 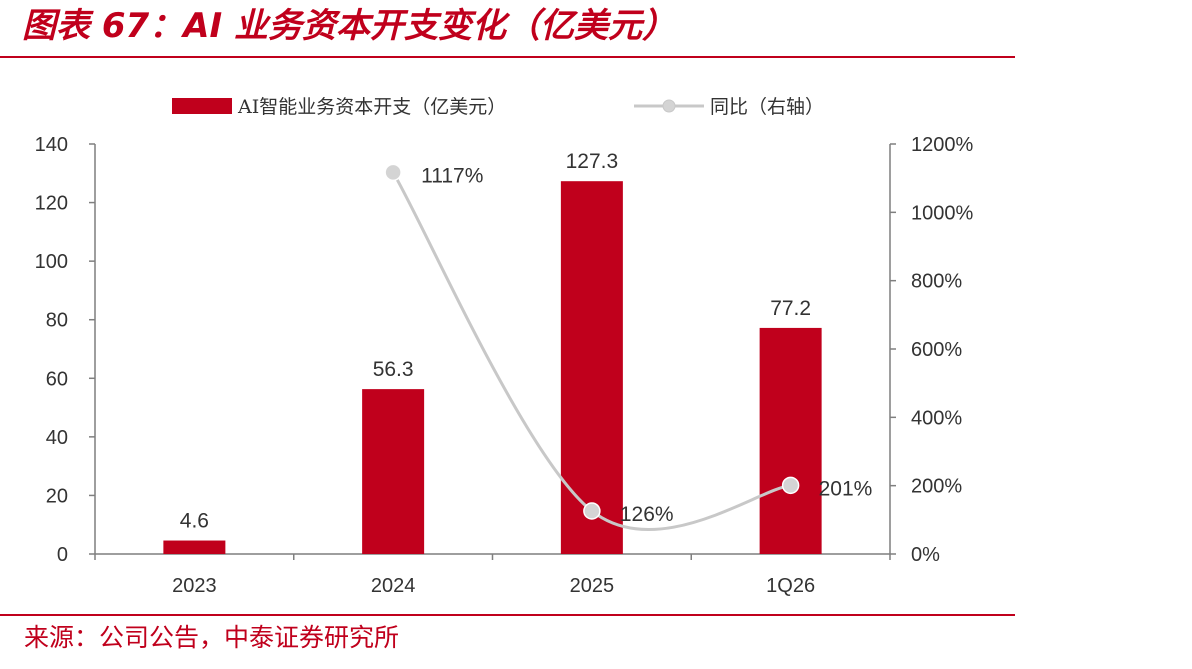 What do you see at coordinates (647, 514) in the screenshot?
I see `yoy-value-label: 126%` at bounding box center [647, 514].